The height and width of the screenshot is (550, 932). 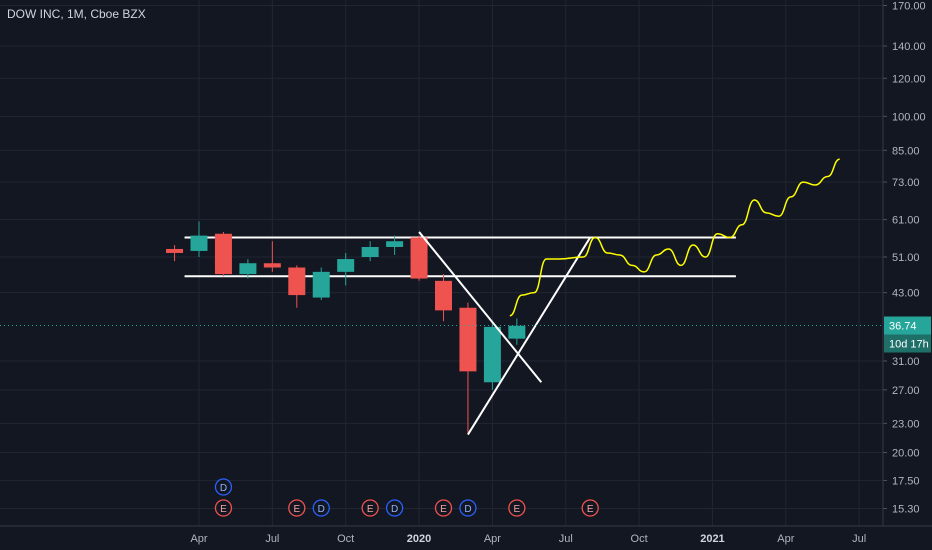 I want to click on y-tick-label: 20.00, so click(x=906, y=454).